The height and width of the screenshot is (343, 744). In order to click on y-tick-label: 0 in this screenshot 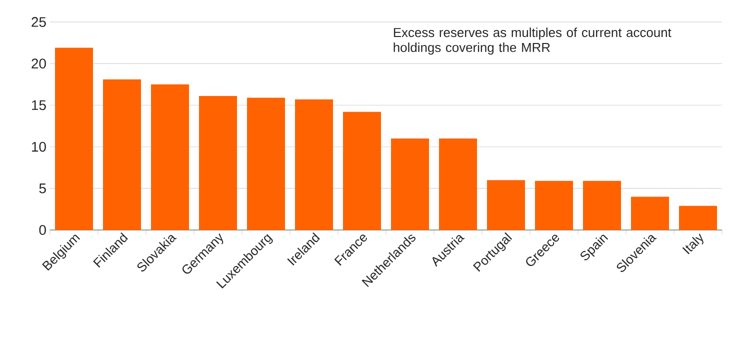, I will do `click(42, 230)`.